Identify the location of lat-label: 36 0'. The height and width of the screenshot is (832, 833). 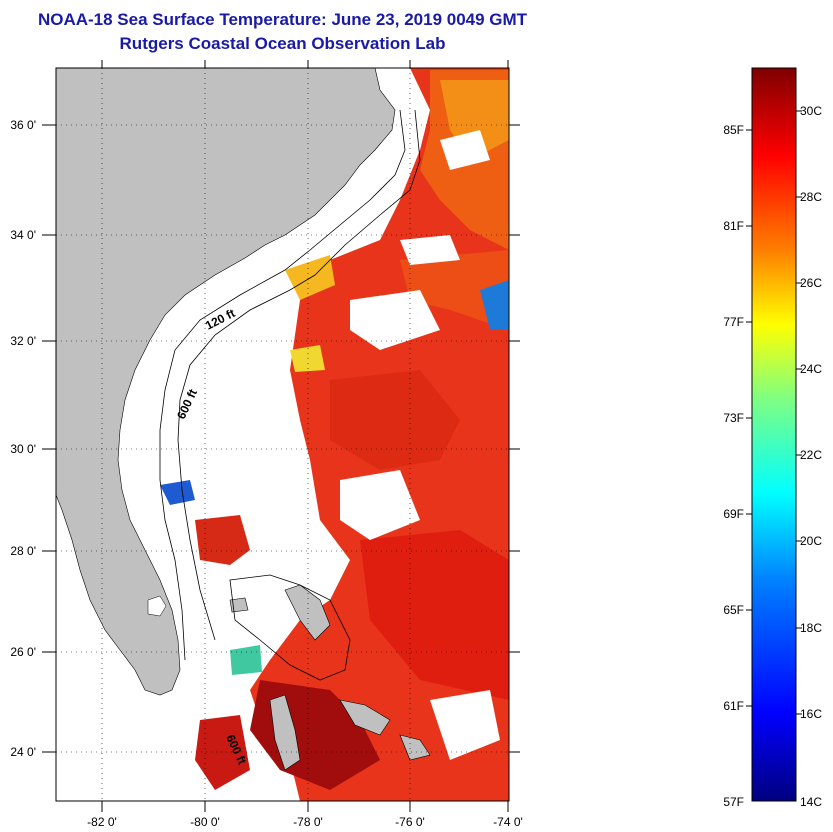
(23, 125).